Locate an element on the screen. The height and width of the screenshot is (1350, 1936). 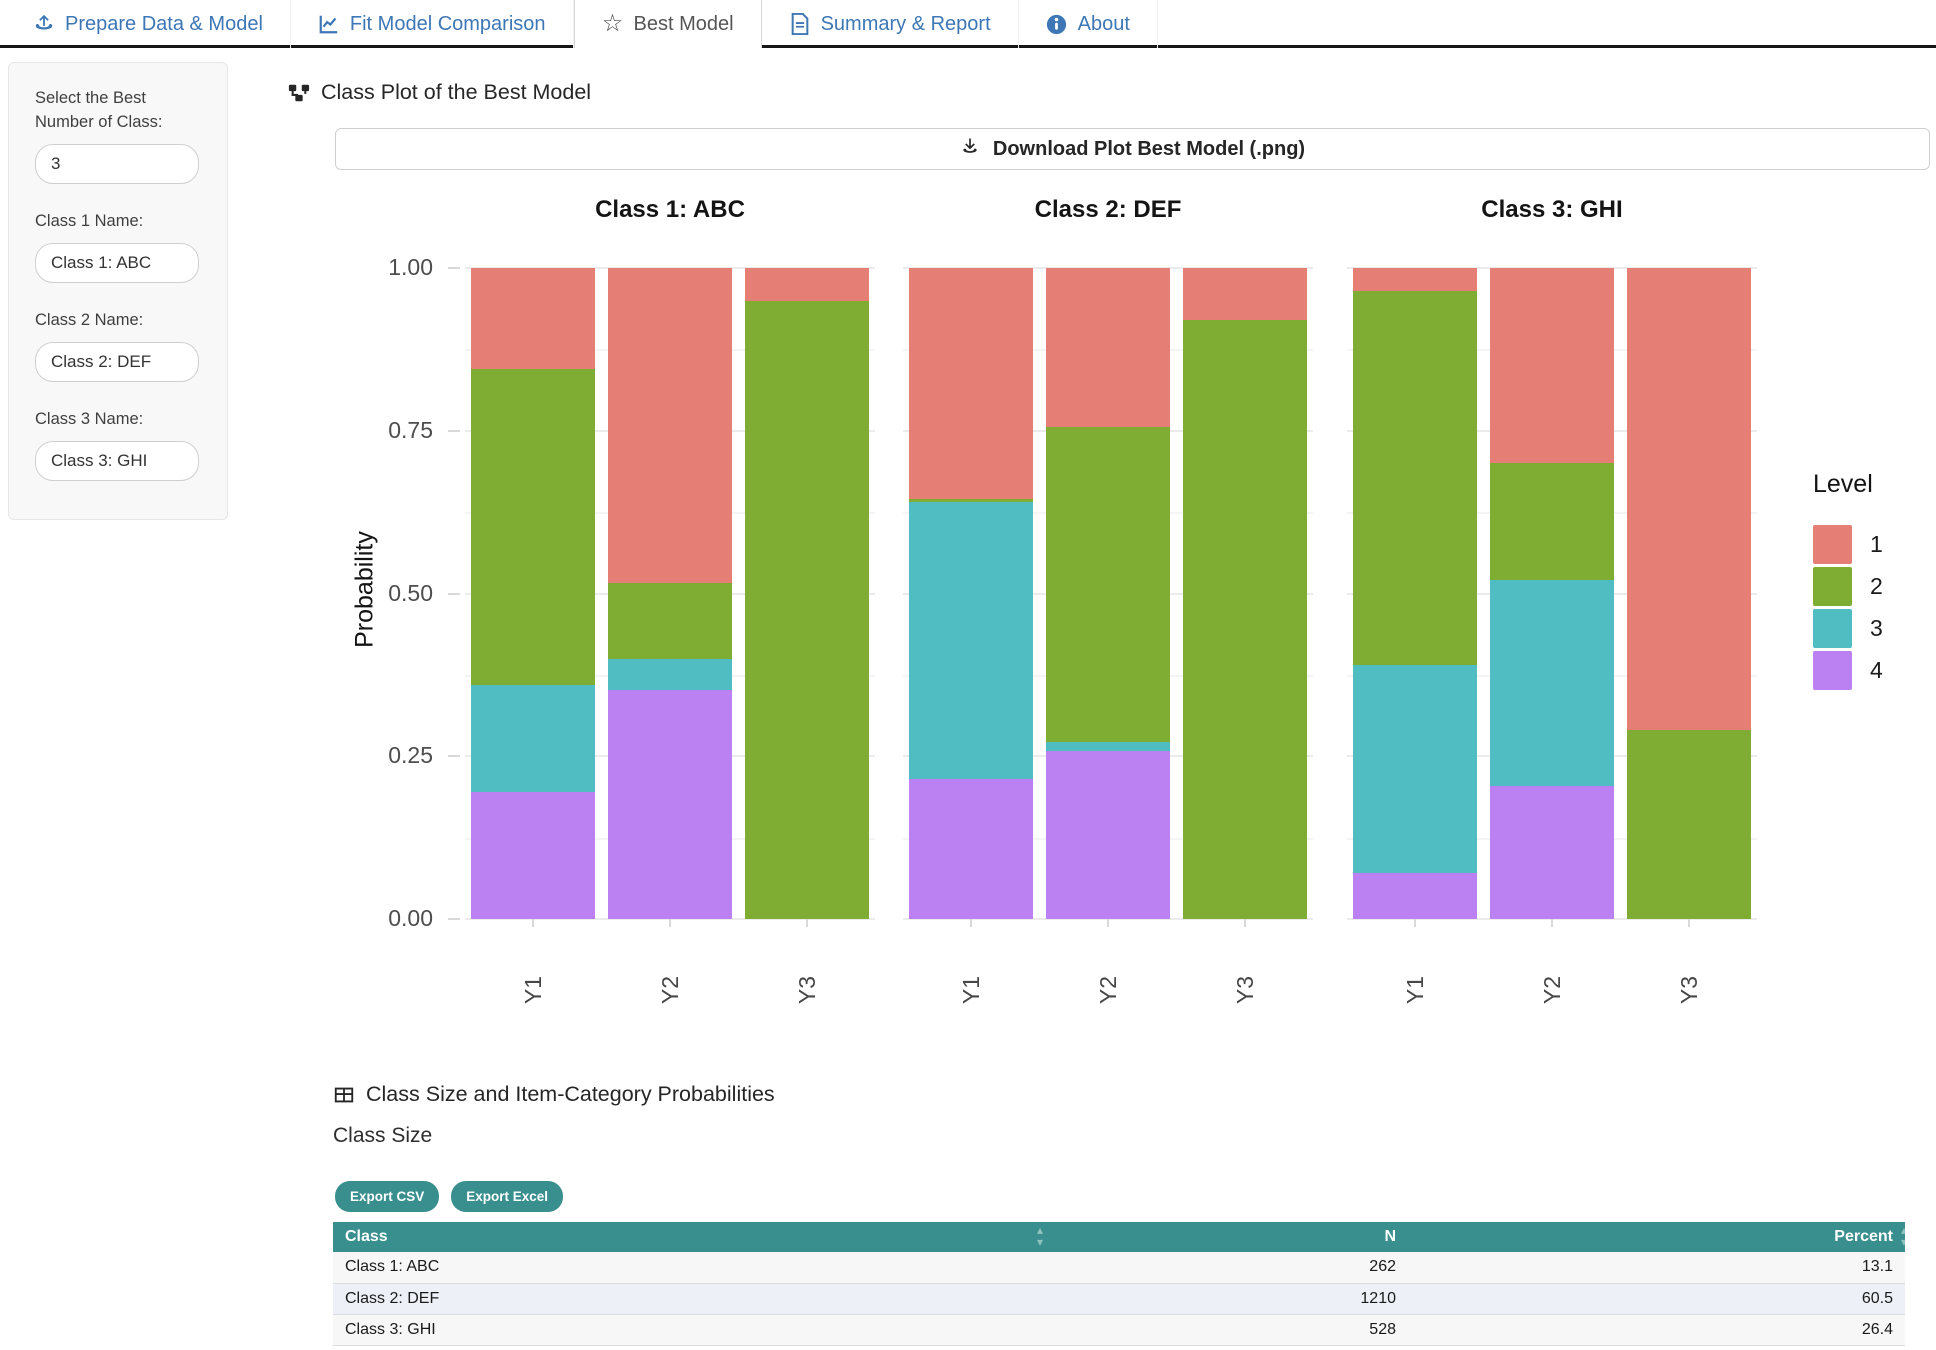
legend-label: 4 is located at coordinates (1876, 670).